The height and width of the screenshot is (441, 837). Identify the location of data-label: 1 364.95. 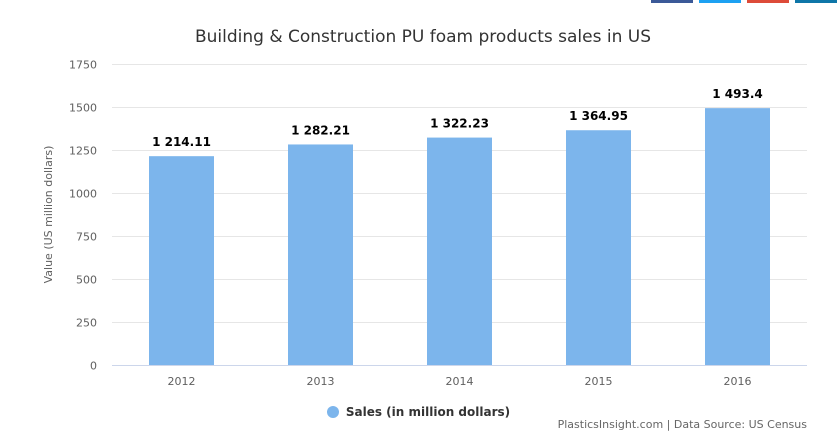
(598, 116).